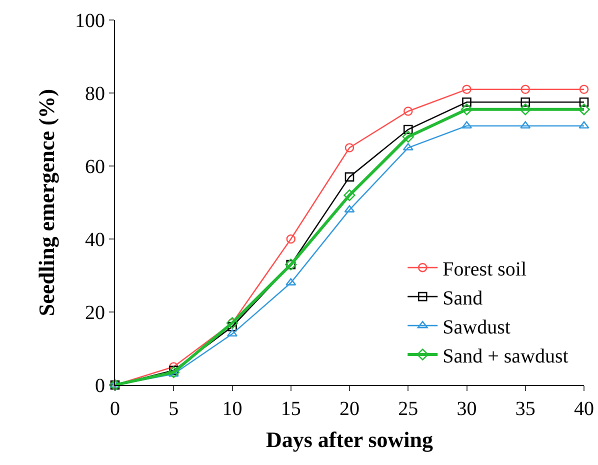 This screenshot has height=465, width=598. What do you see at coordinates (525, 409) in the screenshot?
I see `x-tick-label: 35` at bounding box center [525, 409].